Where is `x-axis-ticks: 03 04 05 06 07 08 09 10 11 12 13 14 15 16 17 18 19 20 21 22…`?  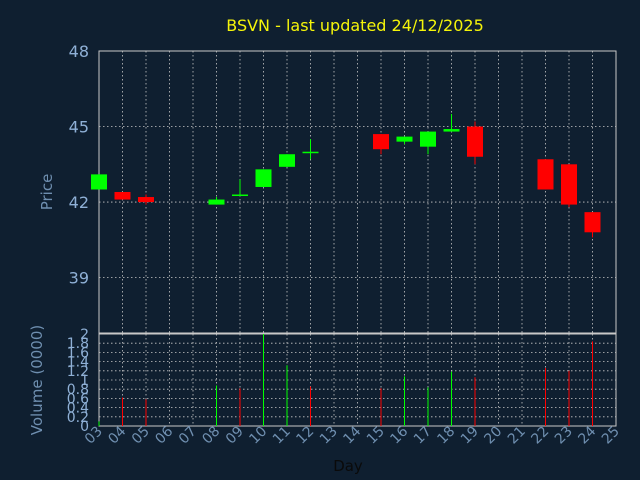
x-axis-ticks: 03 04 05 06 07 08 09 10 11 12 13 14 15 16 17 18 19 20 21 22… is located at coordinates (352, 435).